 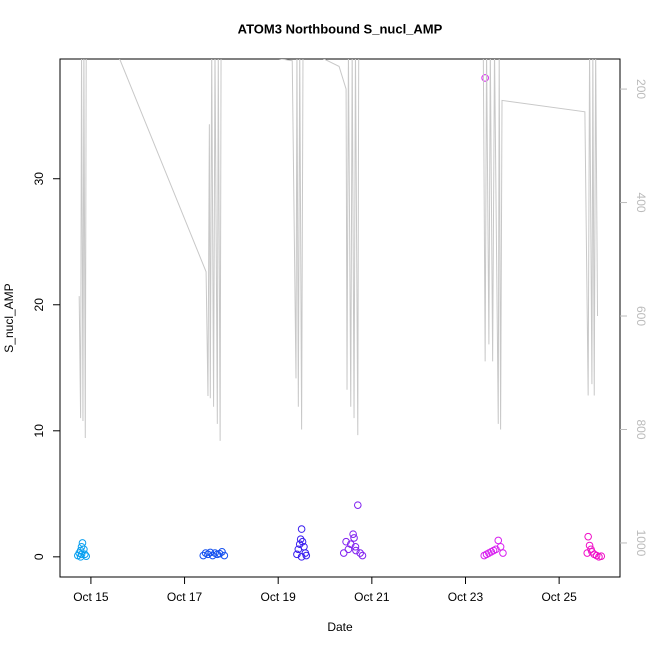 What do you see at coordinates (641, 89) in the screenshot?
I see `y2-tick-label: 200` at bounding box center [641, 89].